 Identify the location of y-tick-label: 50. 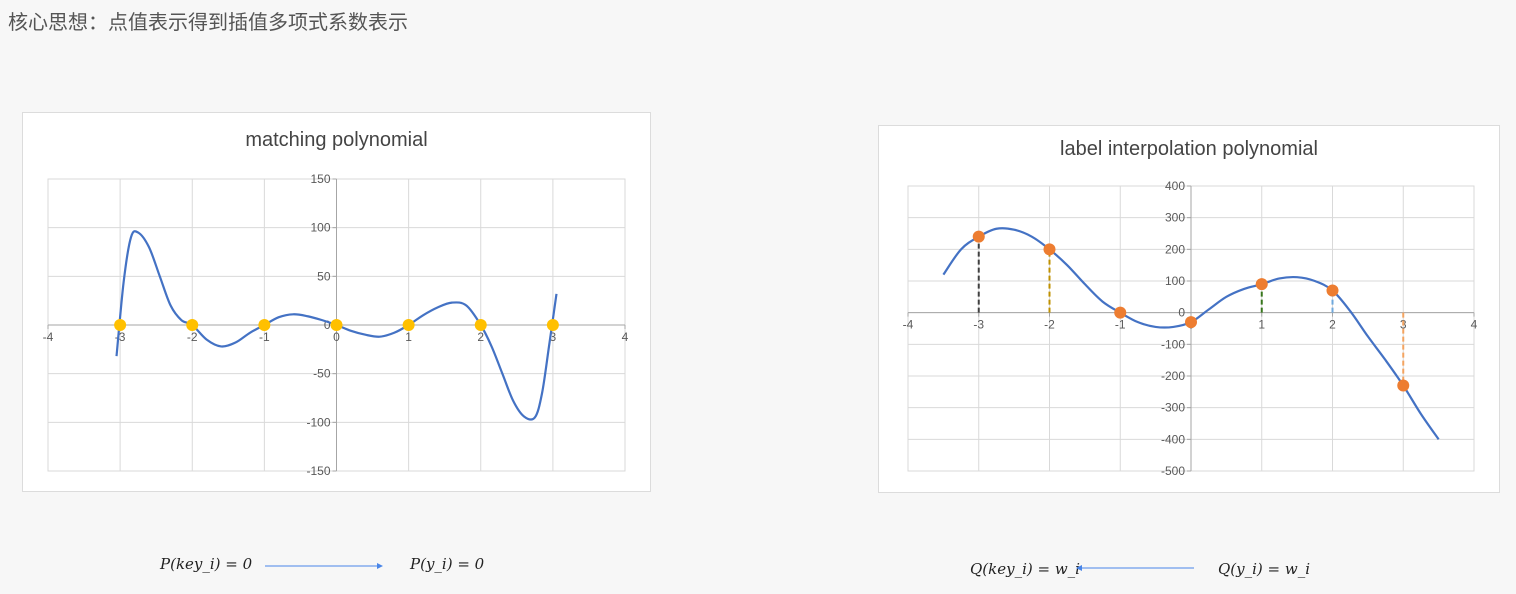
(324, 276).